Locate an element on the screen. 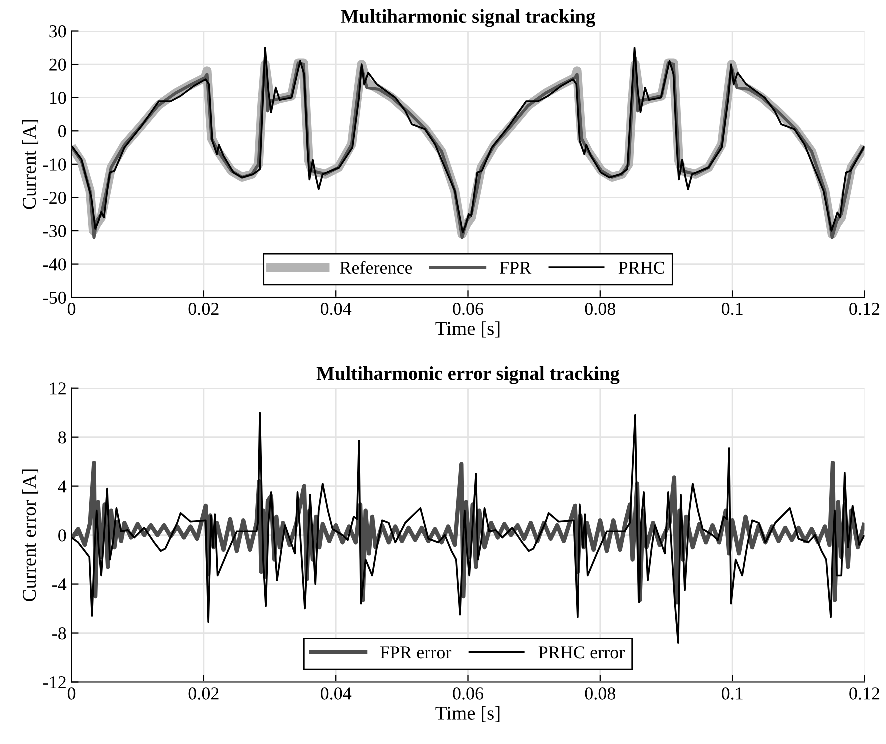 The image size is (886, 744). y-tick-label: -8 is located at coordinates (59, 634).